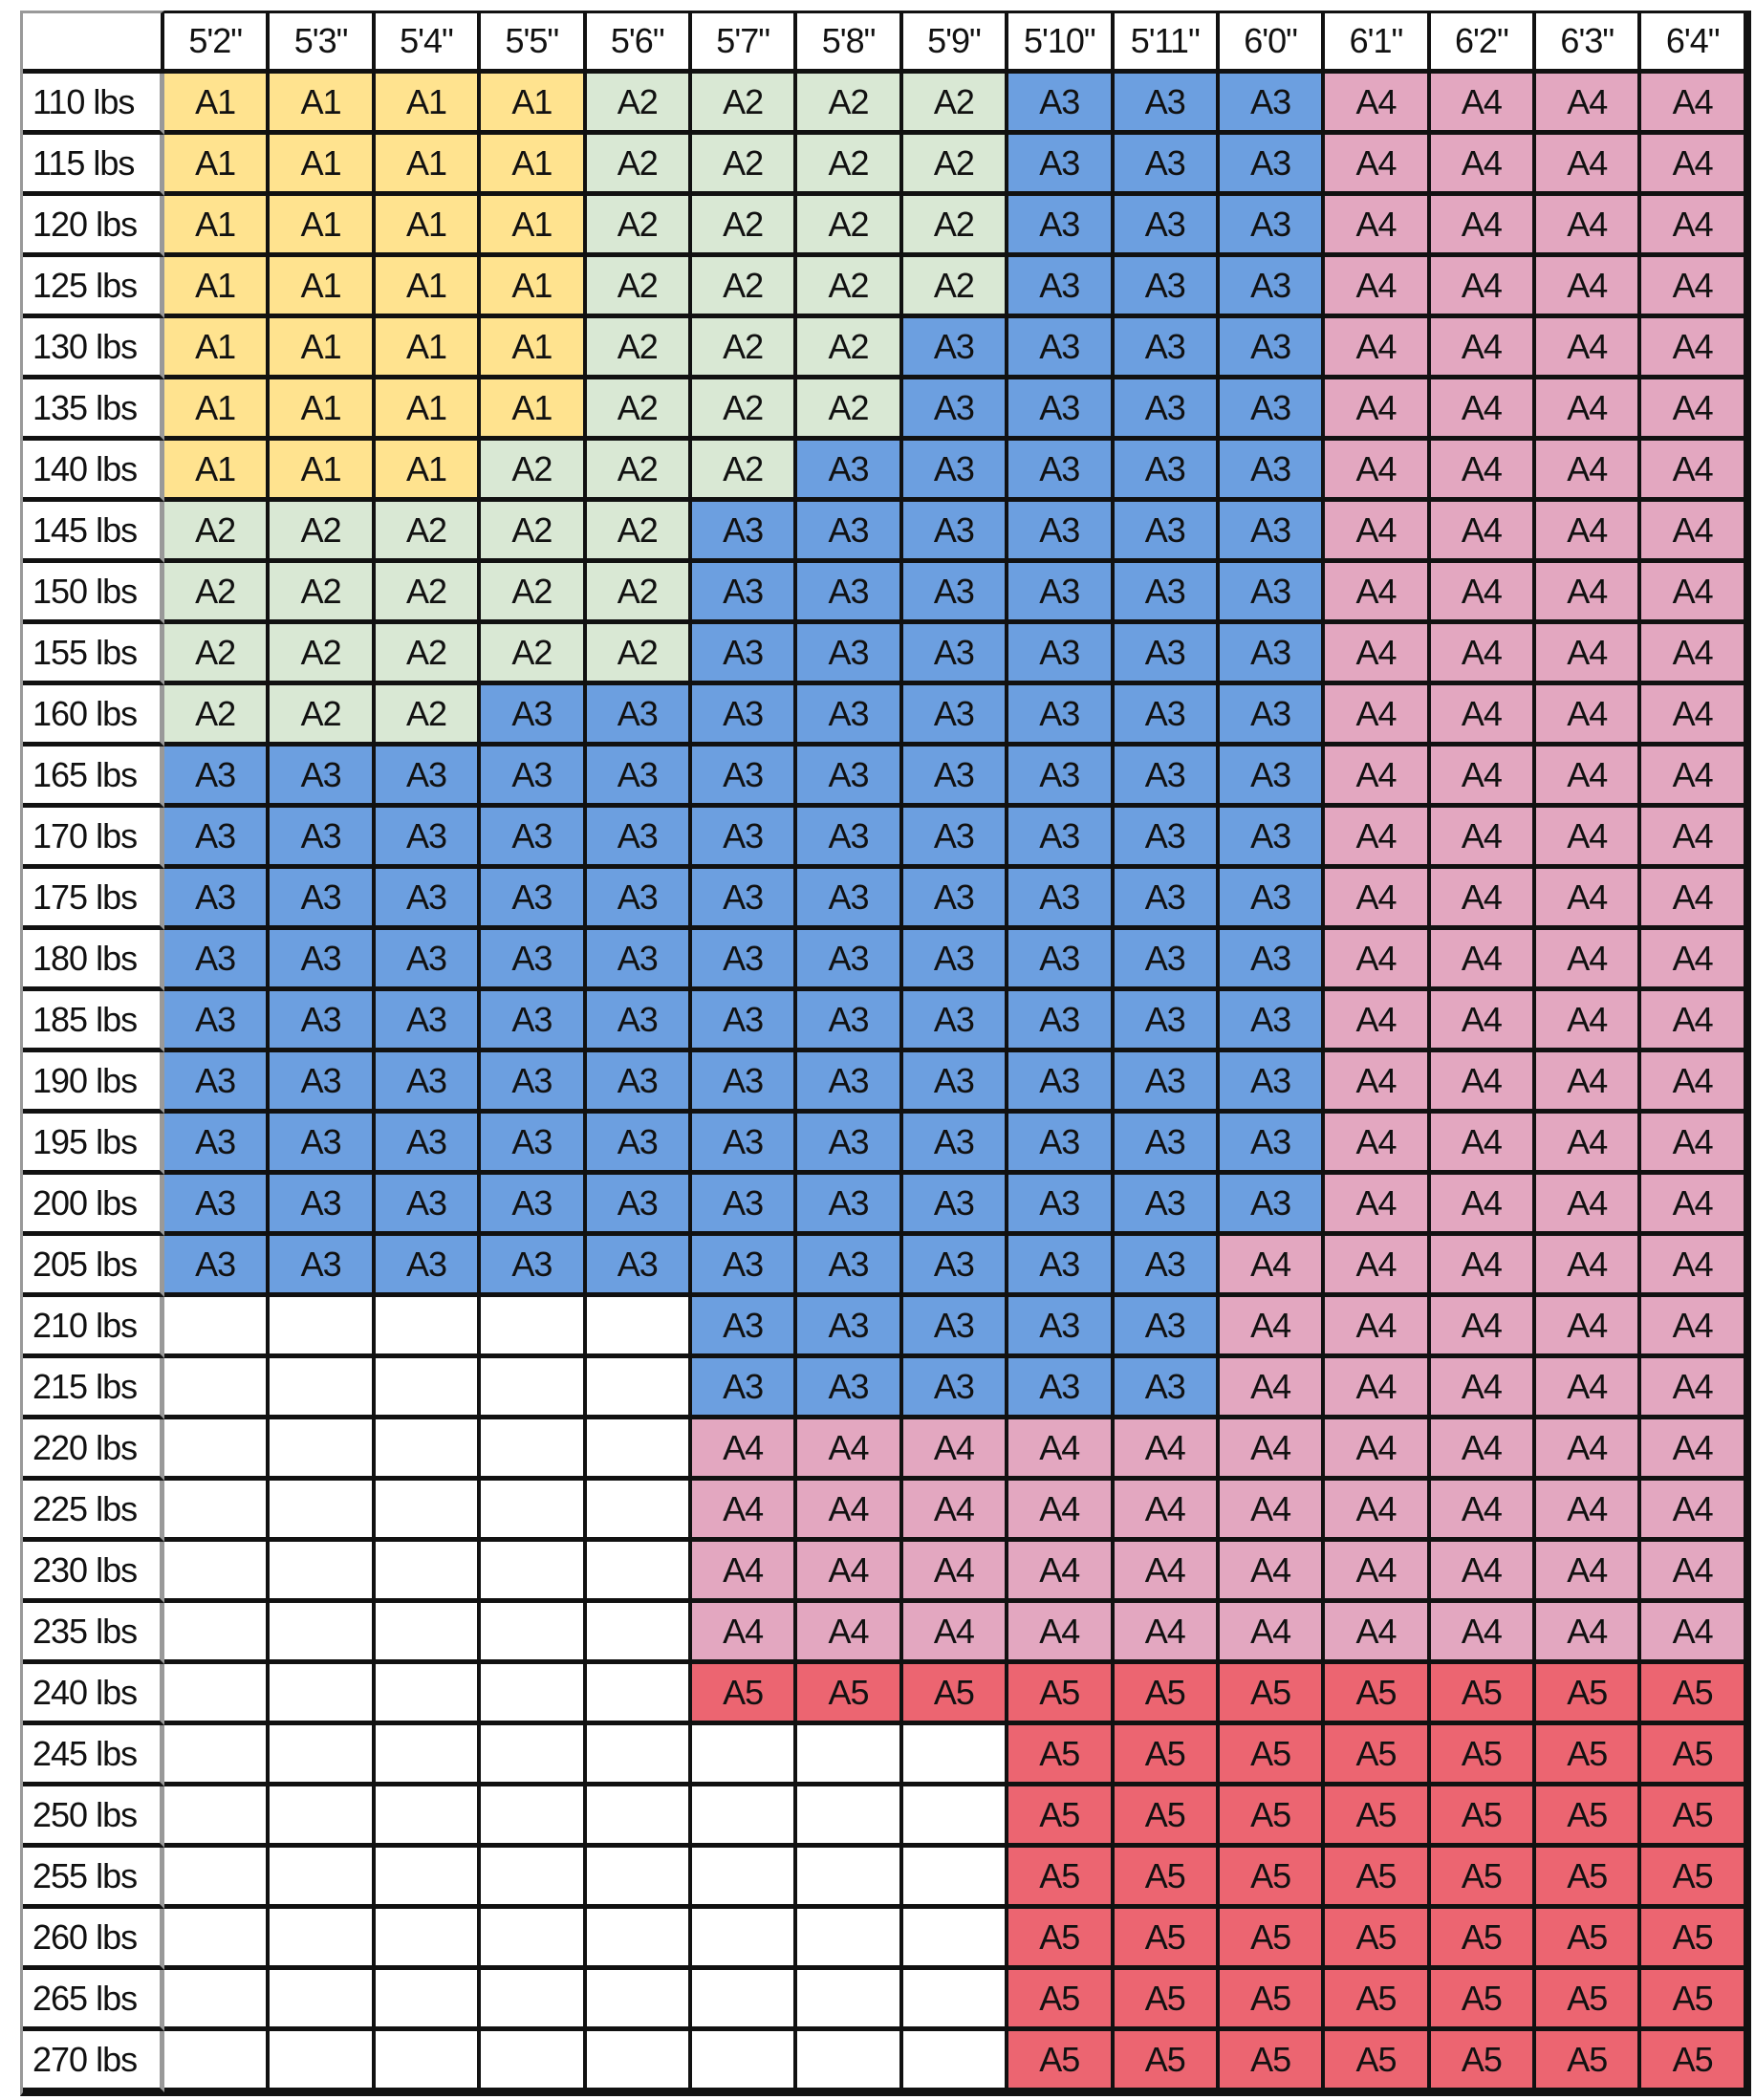 The width and height of the screenshot is (1755, 2100). I want to click on row-header-weight: 215 lbs, so click(93, 1388).